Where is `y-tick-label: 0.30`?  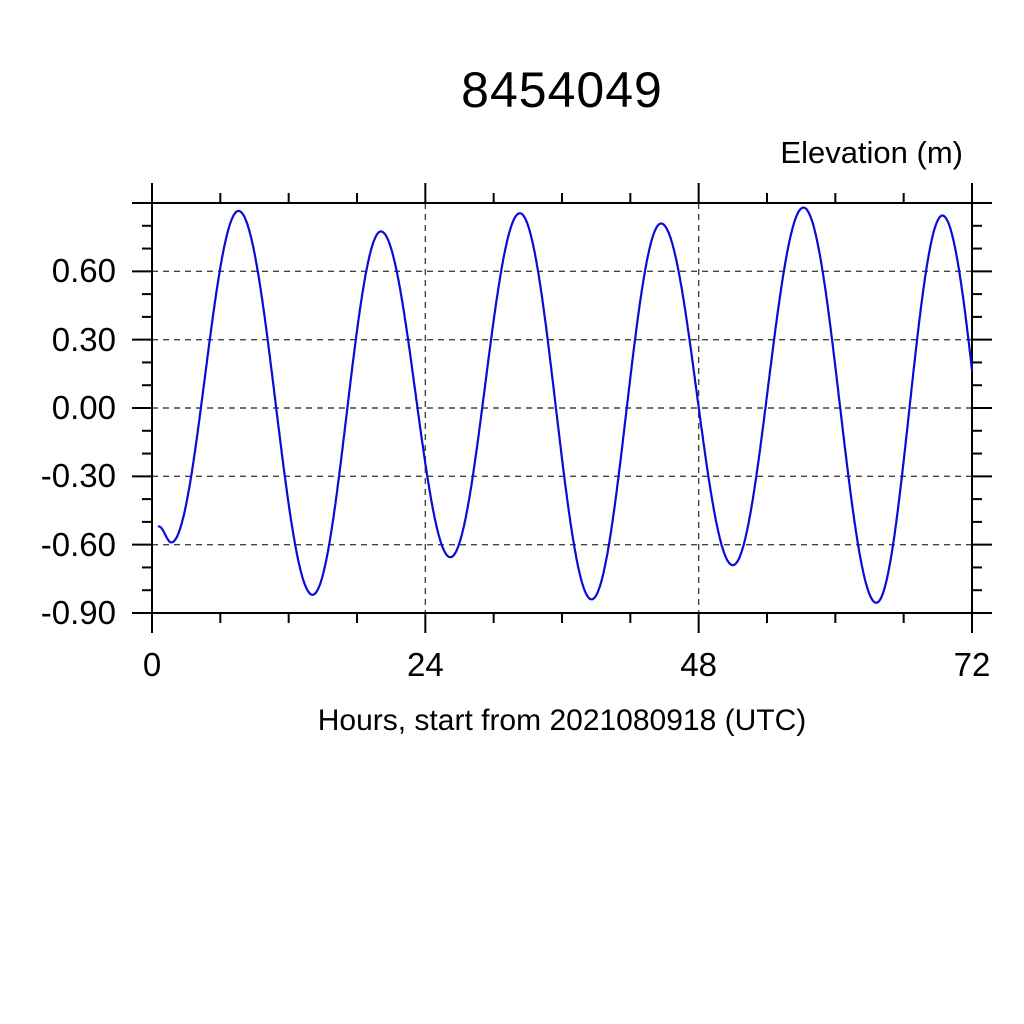
y-tick-label: 0.30 is located at coordinates (83, 339).